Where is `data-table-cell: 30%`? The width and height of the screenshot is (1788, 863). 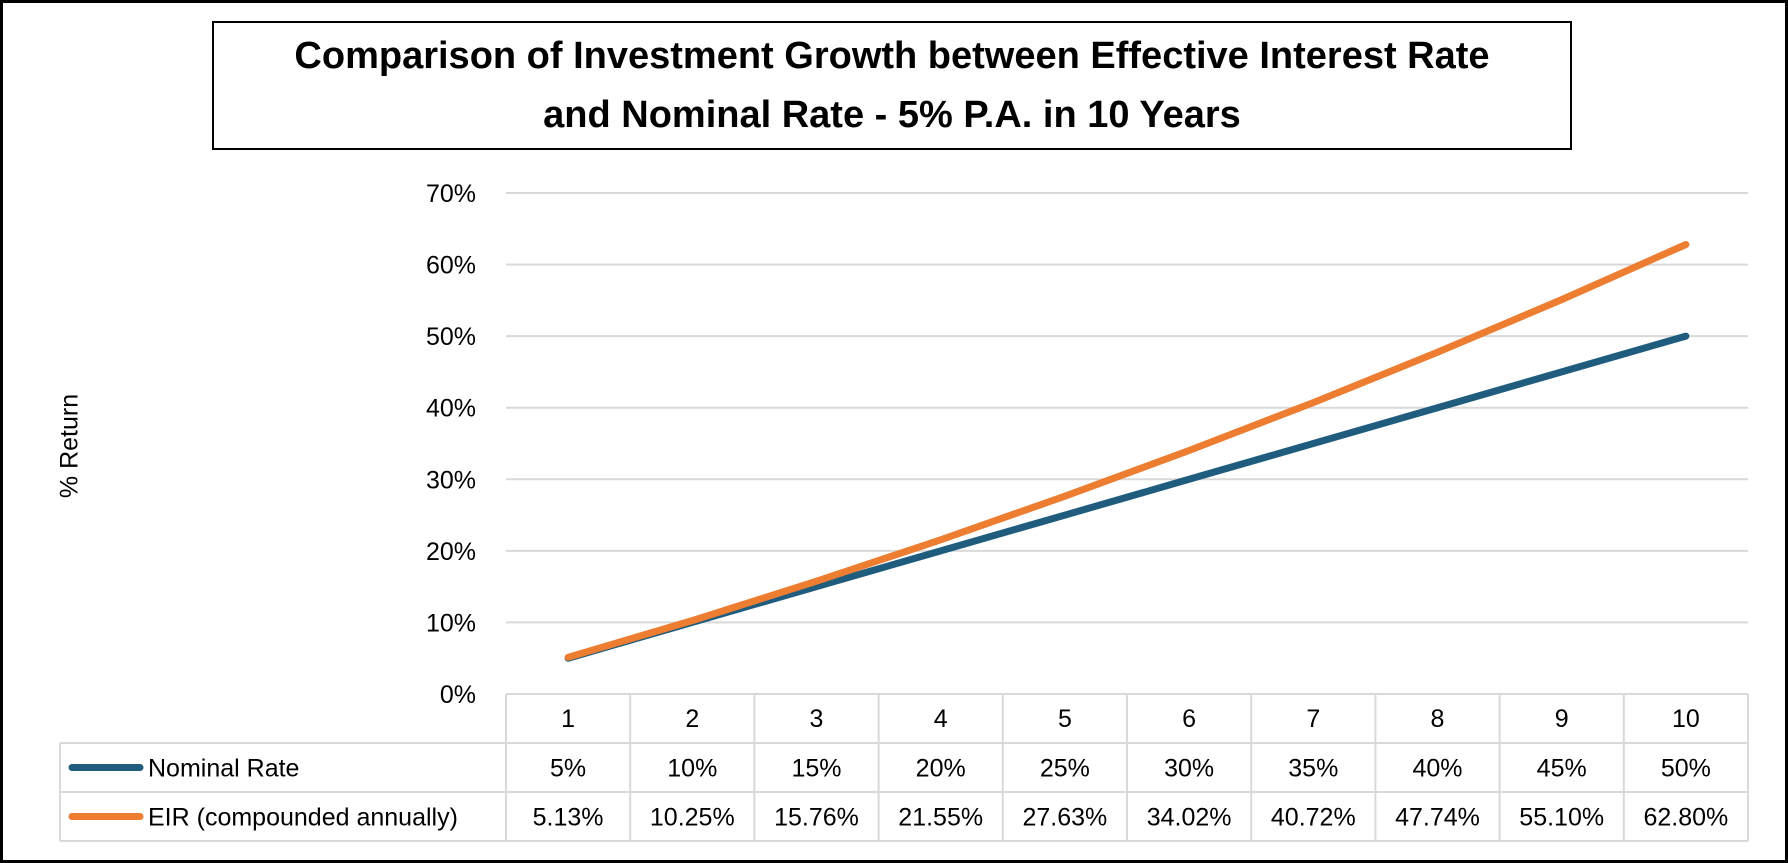
data-table-cell: 30% is located at coordinates (1189, 769).